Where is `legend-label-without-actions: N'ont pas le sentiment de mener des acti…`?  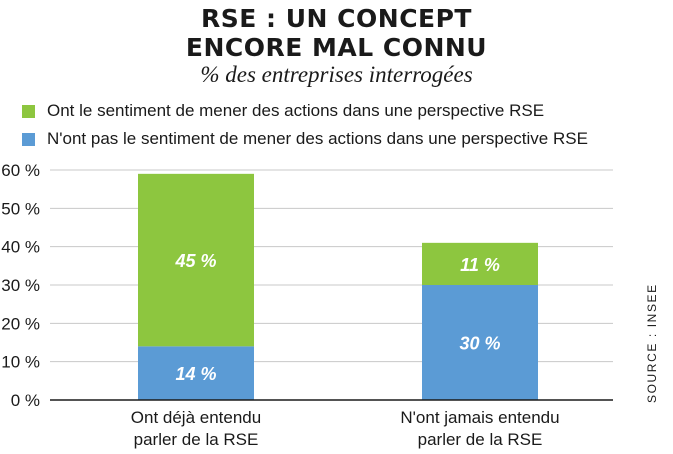
legend-label-without-actions: N'ont pas le sentiment de mener des acti… is located at coordinates (317, 138).